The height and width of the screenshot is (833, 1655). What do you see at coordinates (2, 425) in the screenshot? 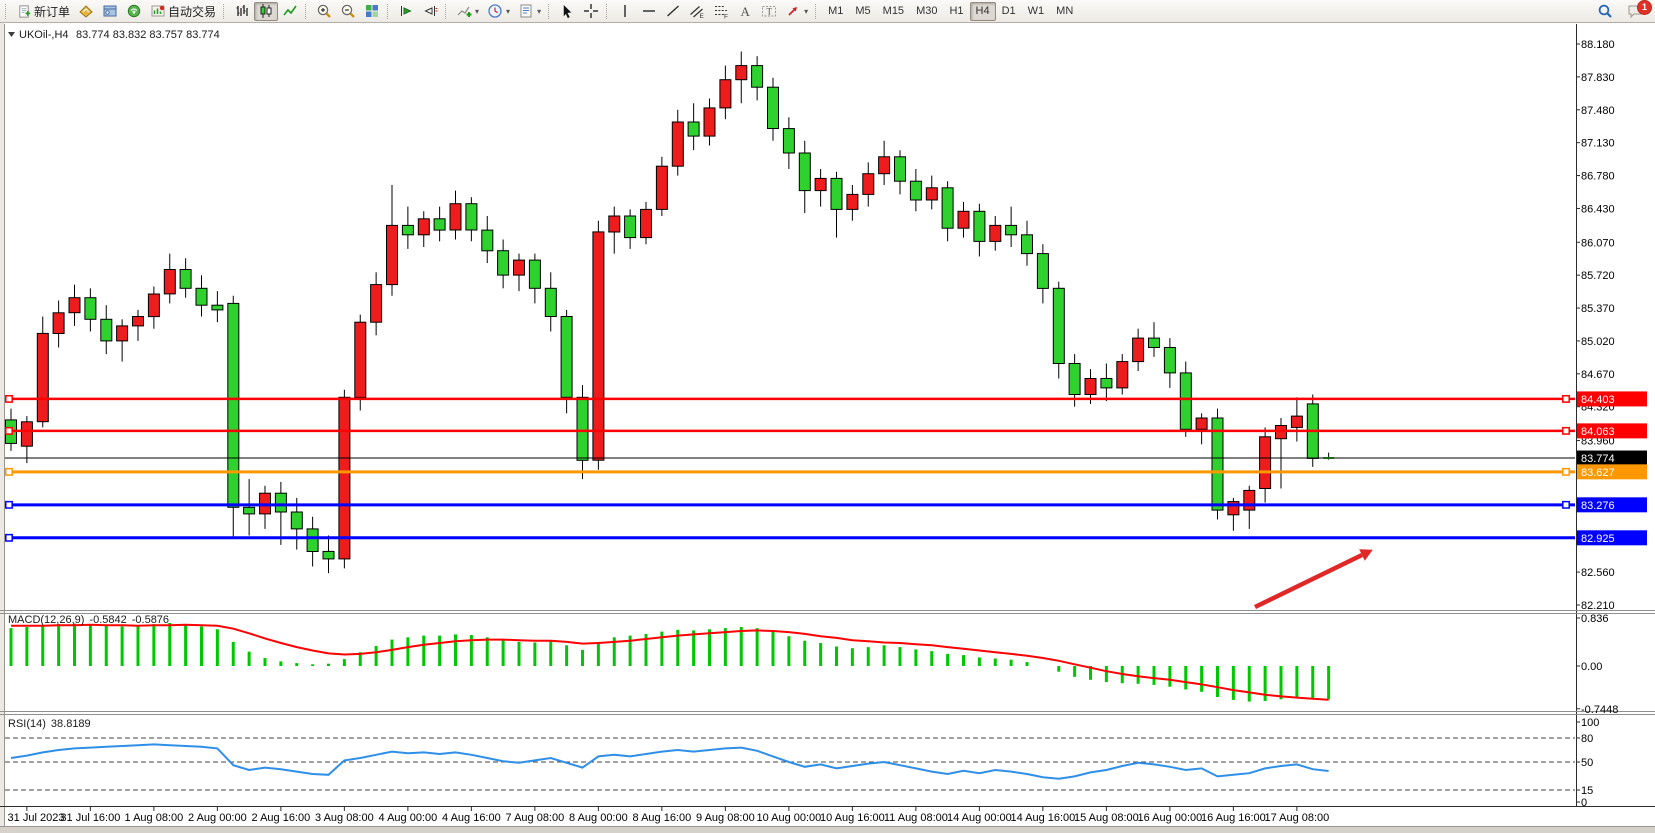
I see `left-window-border` at bounding box center [2, 425].